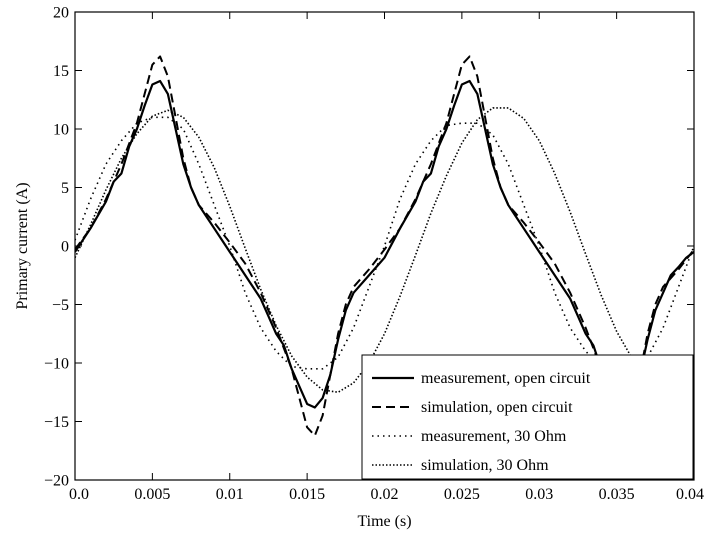  What do you see at coordinates (690, 494) in the screenshot?
I see `x-tick-label: 0.04` at bounding box center [690, 494].